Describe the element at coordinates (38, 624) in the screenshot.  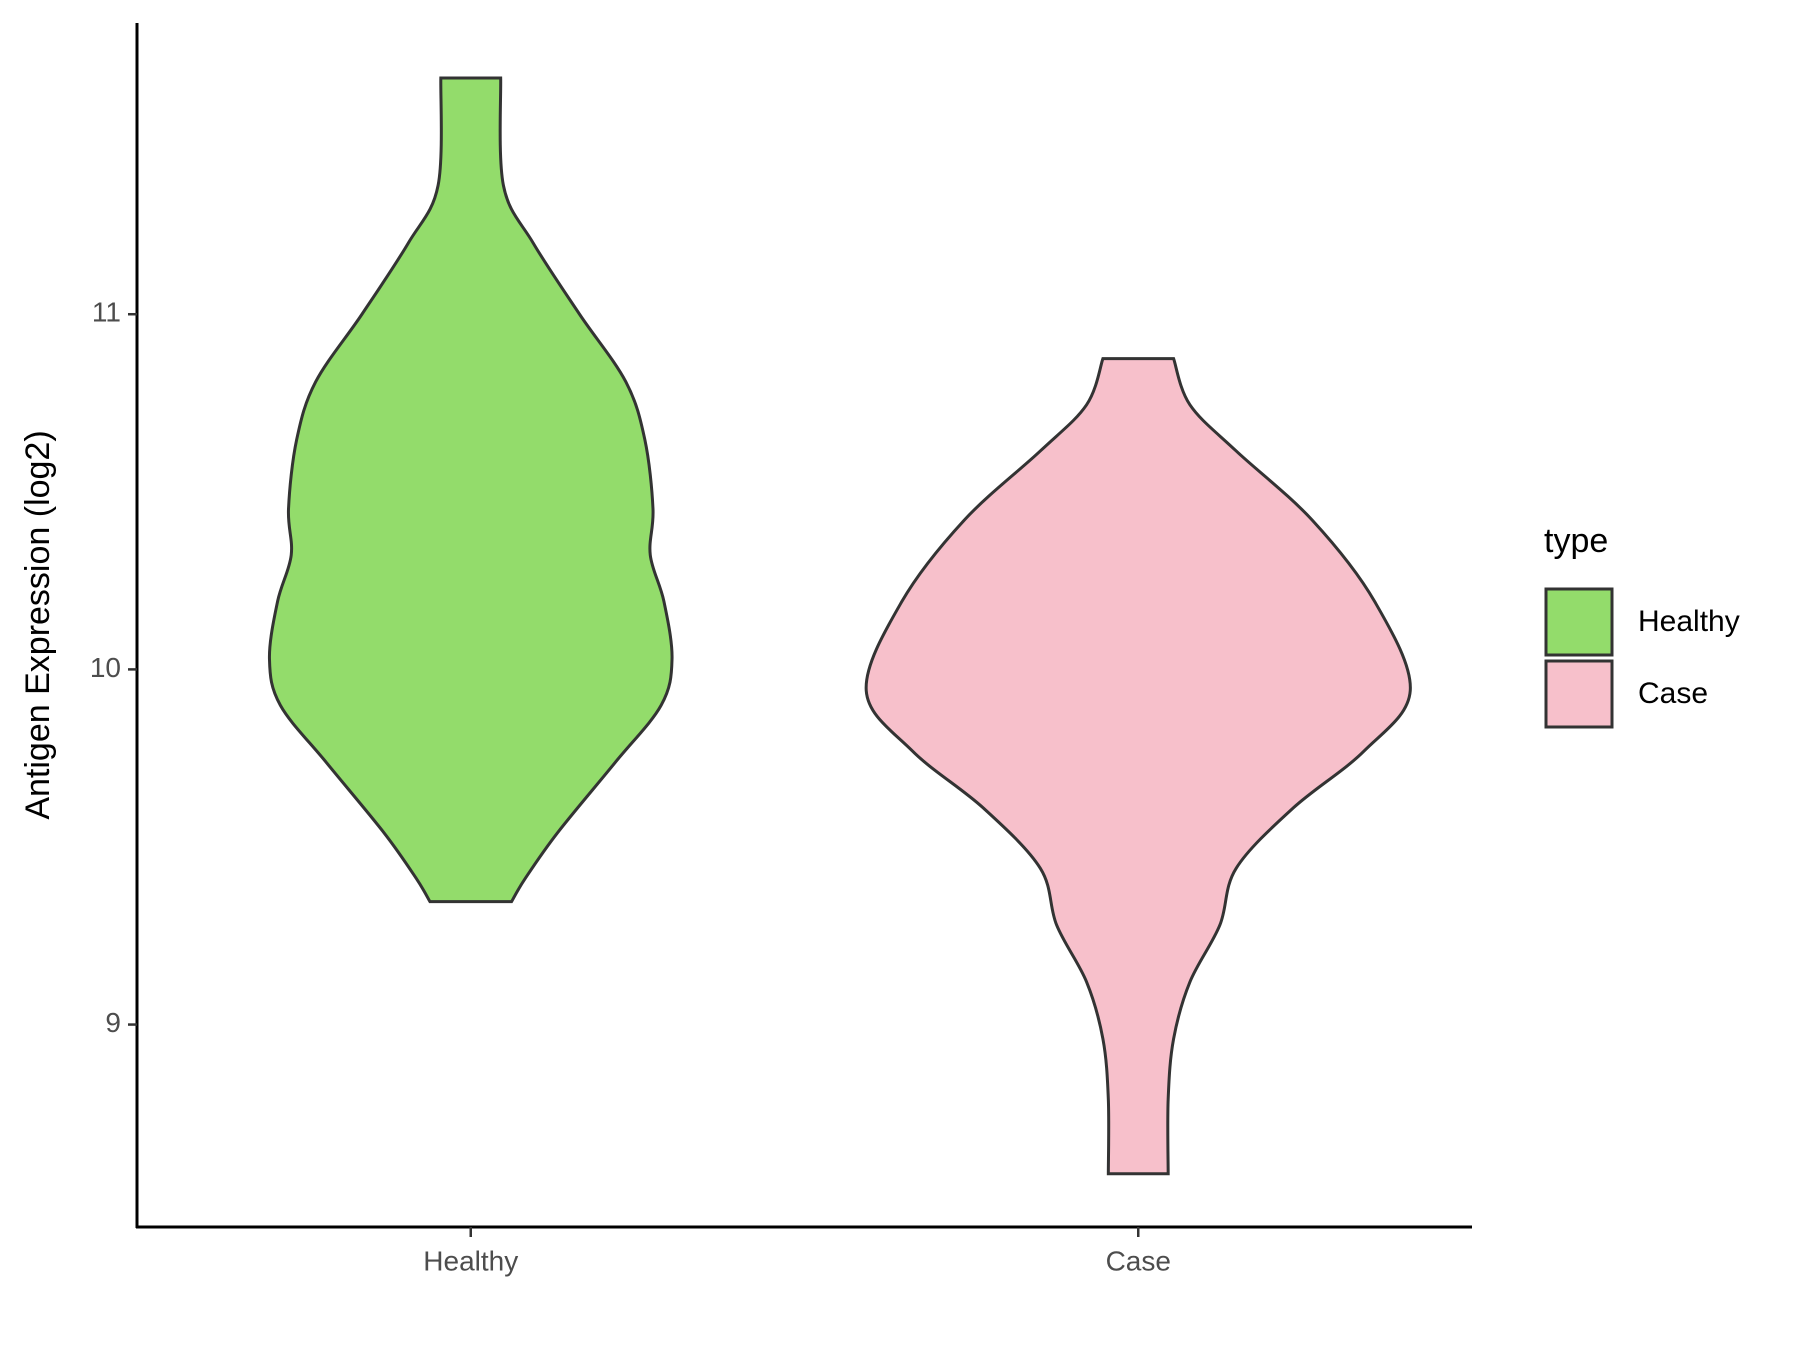
I see `y-axis-label: Antigen Expression (log2)` at that location.